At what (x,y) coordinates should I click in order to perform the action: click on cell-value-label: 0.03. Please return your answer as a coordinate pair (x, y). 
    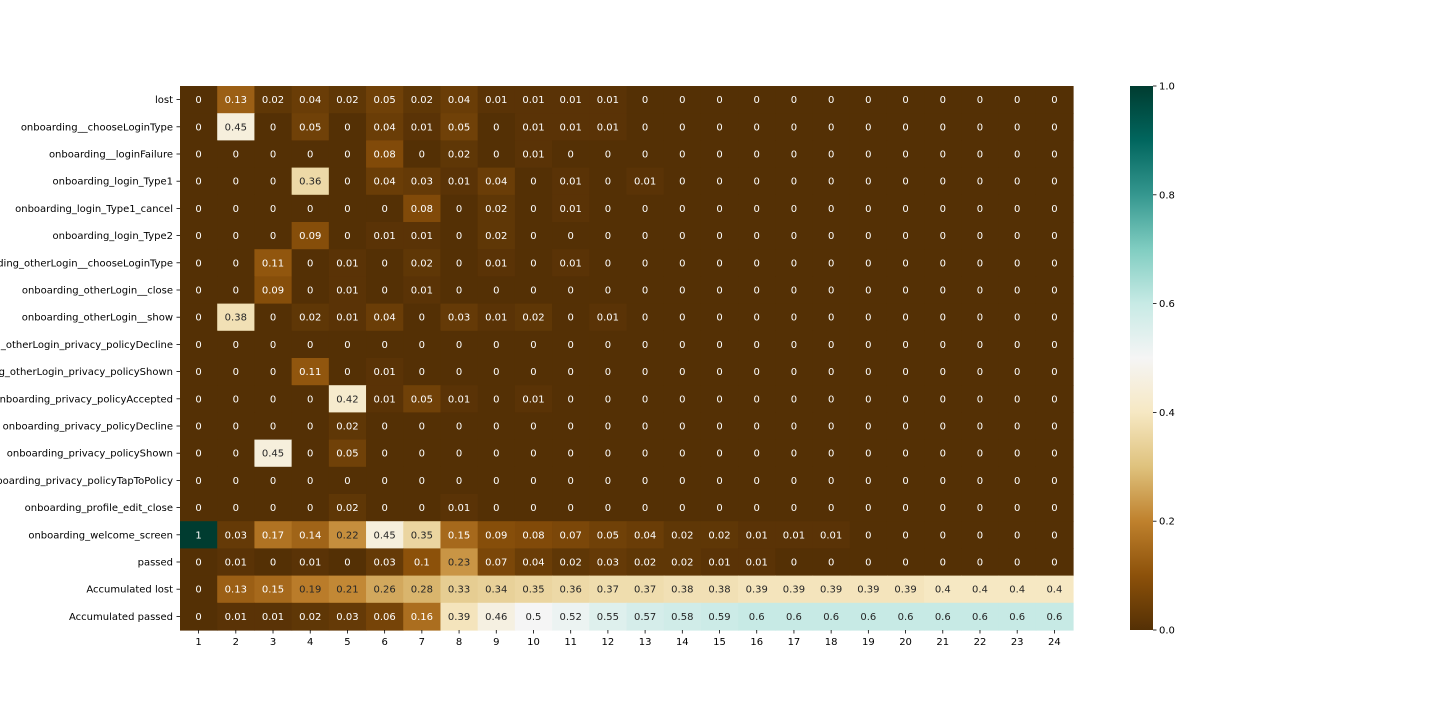
    Looking at the image, I should click on (459, 318).